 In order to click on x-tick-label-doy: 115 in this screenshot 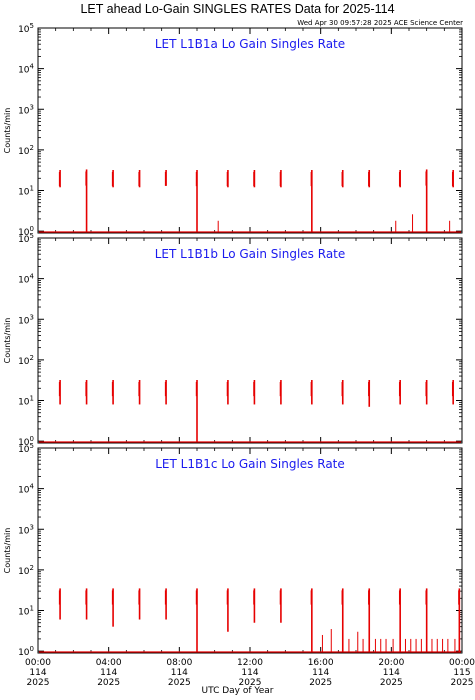, I will do `click(461, 673)`.